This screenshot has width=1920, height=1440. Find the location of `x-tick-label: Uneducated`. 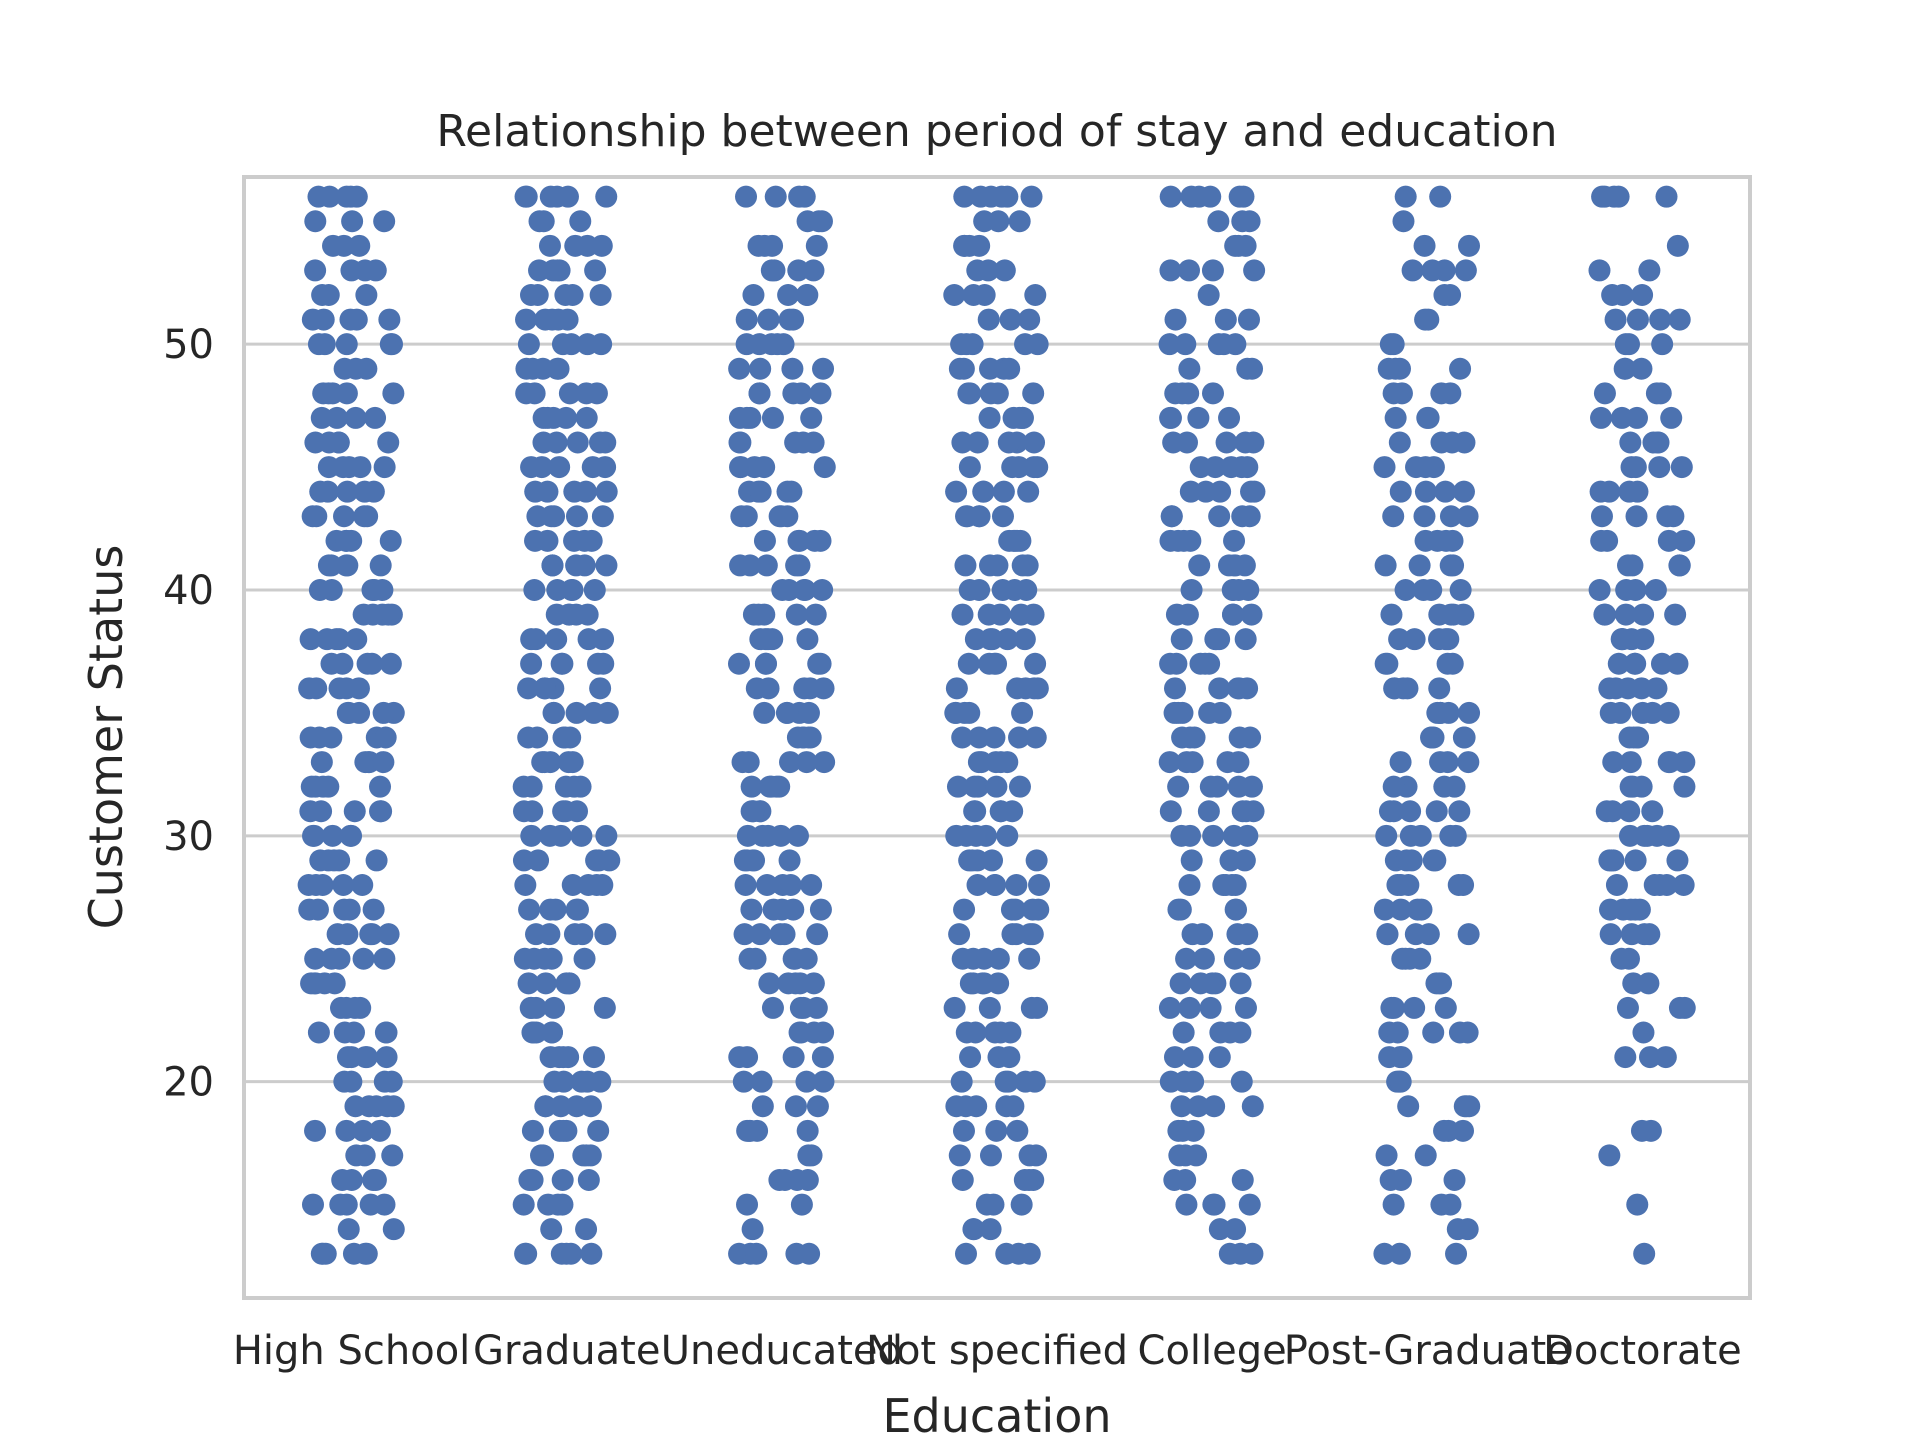

x-tick-label: Uneducated is located at coordinates (782, 1351).